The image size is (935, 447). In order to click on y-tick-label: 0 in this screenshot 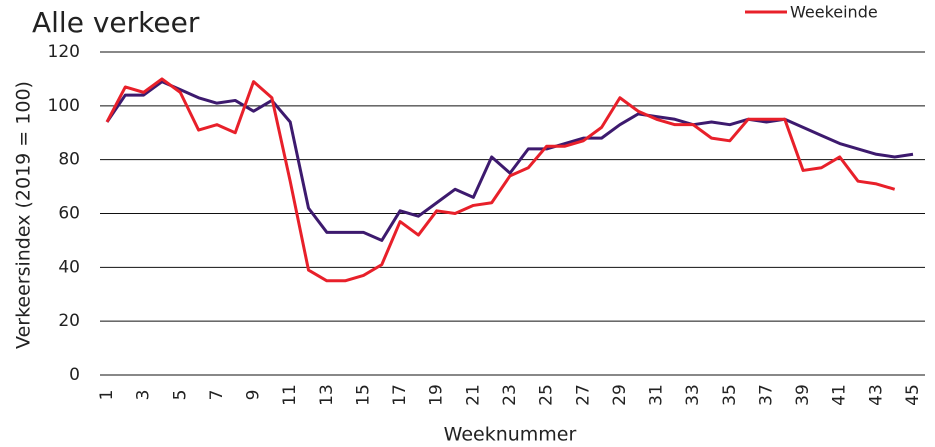, I will do `click(74, 375)`.